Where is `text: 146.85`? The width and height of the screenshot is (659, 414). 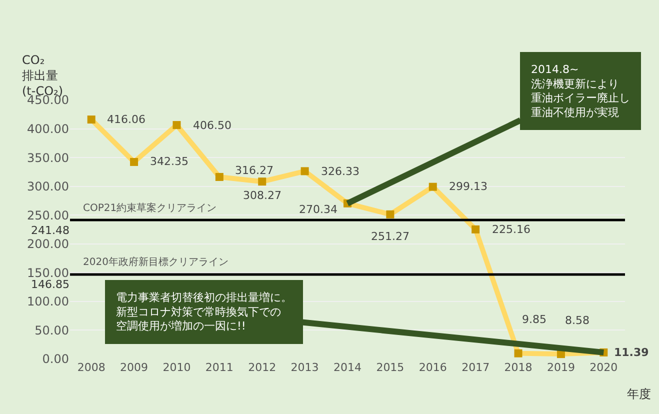
text: 146.85 is located at coordinates (50, 284).